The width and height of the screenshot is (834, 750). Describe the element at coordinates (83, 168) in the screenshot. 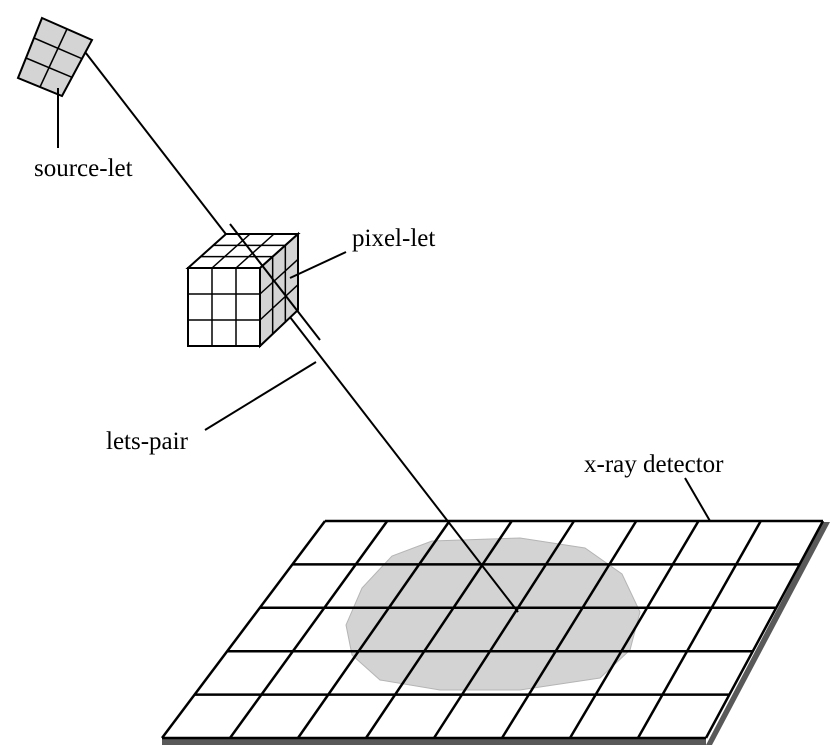

I see `label-source-let: source-let` at that location.